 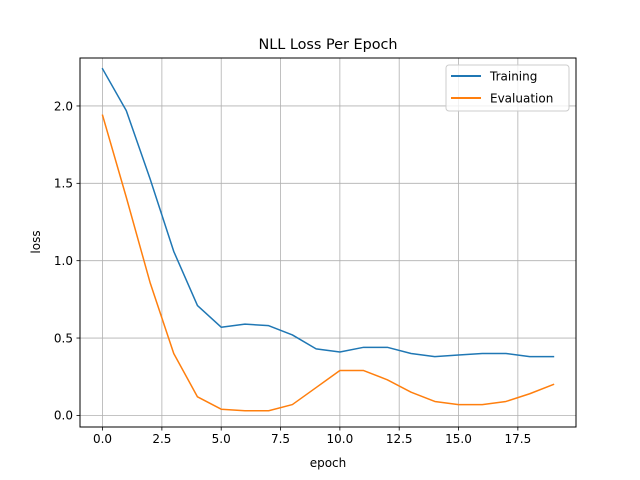 I want to click on y-tick-label: 2.0, so click(x=63, y=106).